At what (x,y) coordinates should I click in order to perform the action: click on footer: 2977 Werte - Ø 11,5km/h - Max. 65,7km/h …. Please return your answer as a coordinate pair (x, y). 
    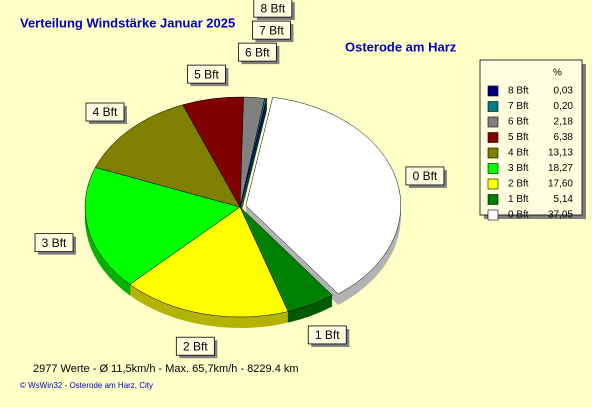
    Looking at the image, I should click on (166, 369).